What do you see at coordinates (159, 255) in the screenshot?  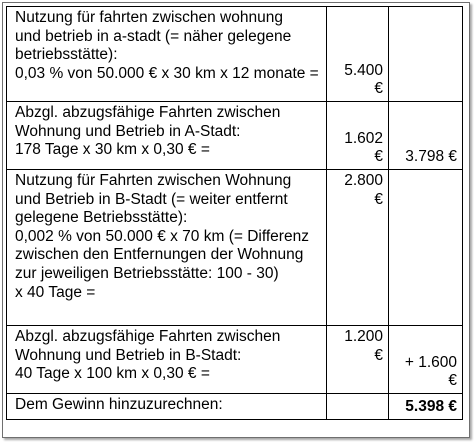 I see `description-line: zwischen den Entfernungen der Wohnung` at bounding box center [159, 255].